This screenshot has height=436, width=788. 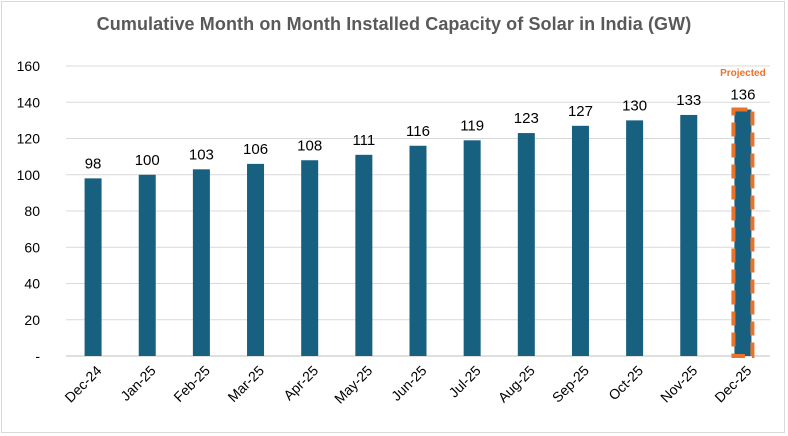 What do you see at coordinates (32, 247) in the screenshot?
I see `y-tick-label: 60` at bounding box center [32, 247].